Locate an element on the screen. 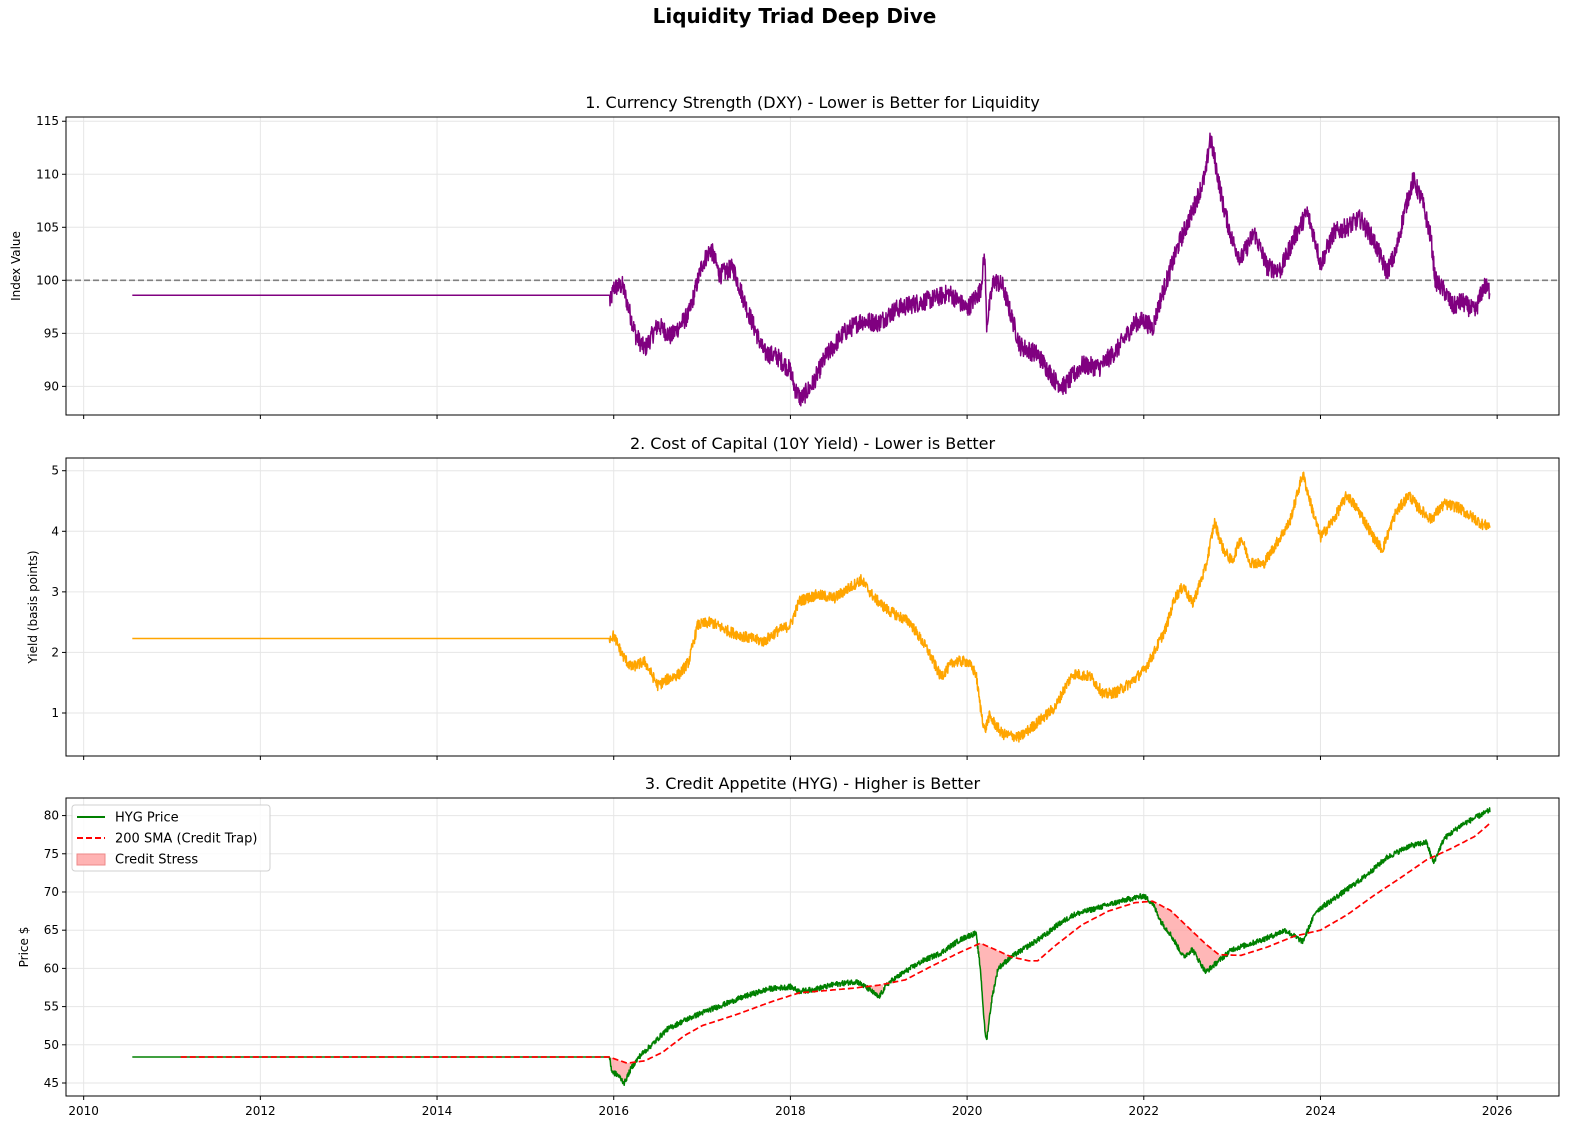 The image size is (1589, 1145). x-tick-label: 2024 is located at coordinates (1320, 1111).